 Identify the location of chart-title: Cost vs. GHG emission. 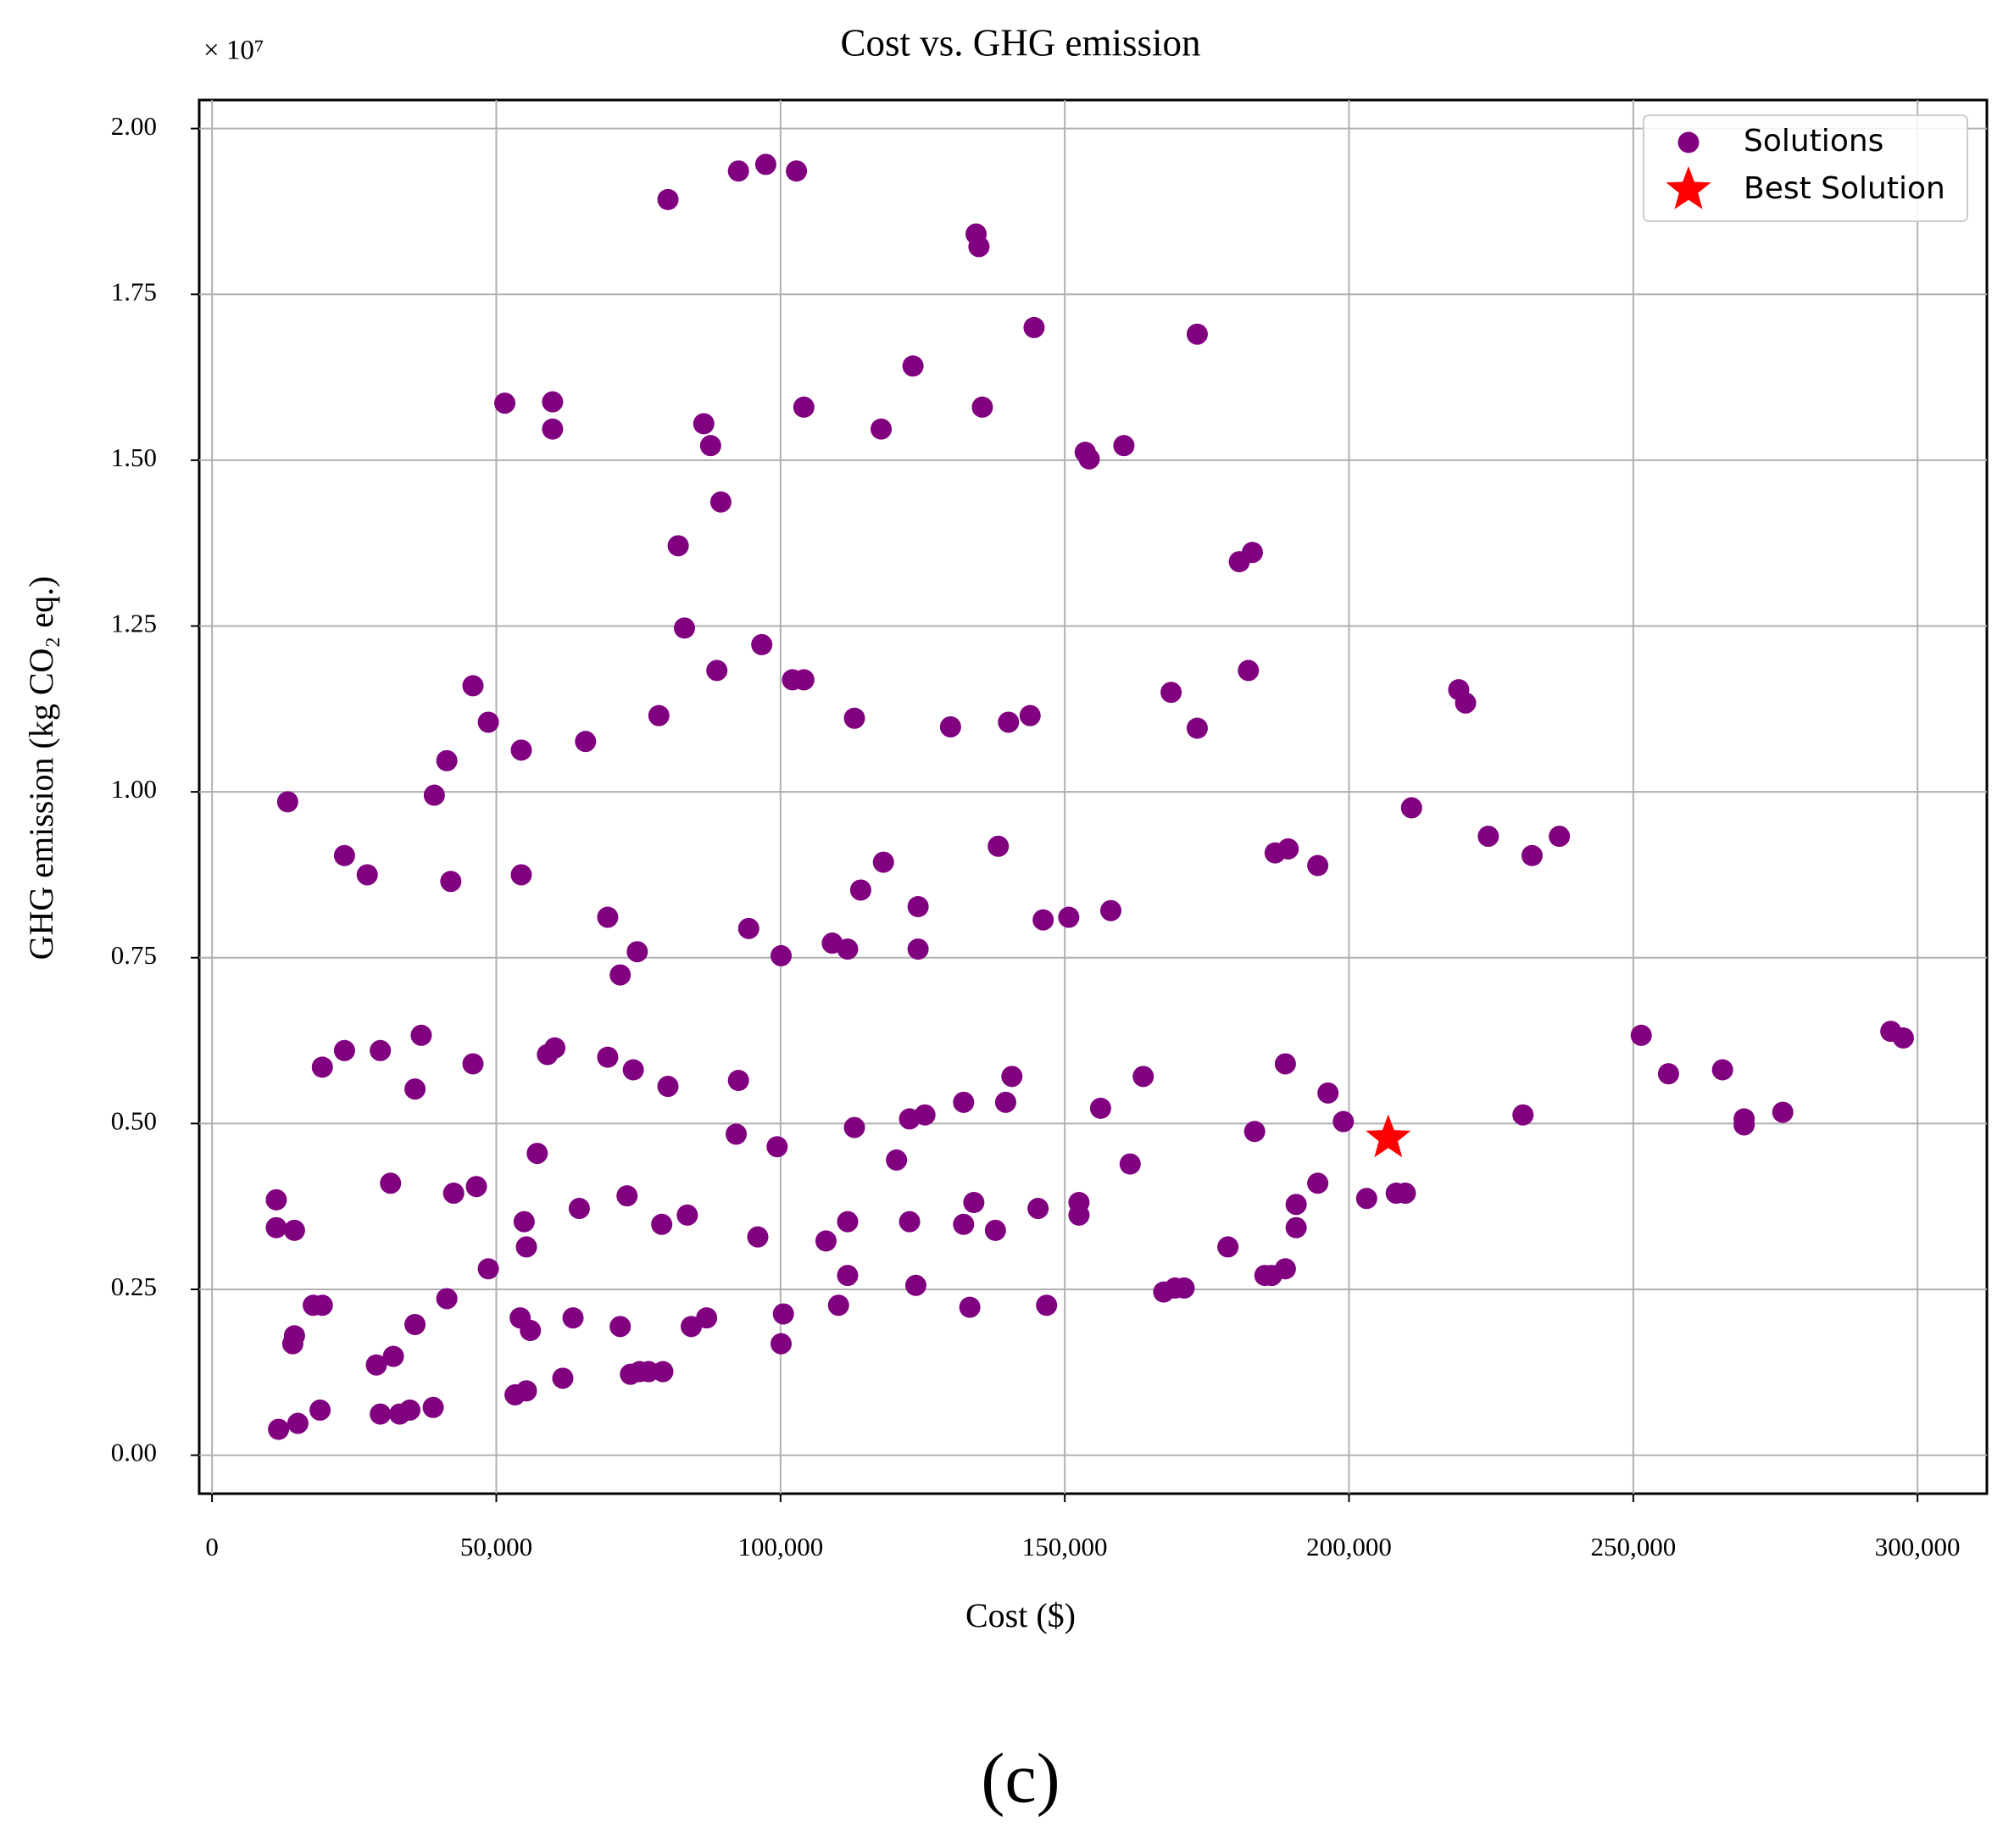
(1020, 42).